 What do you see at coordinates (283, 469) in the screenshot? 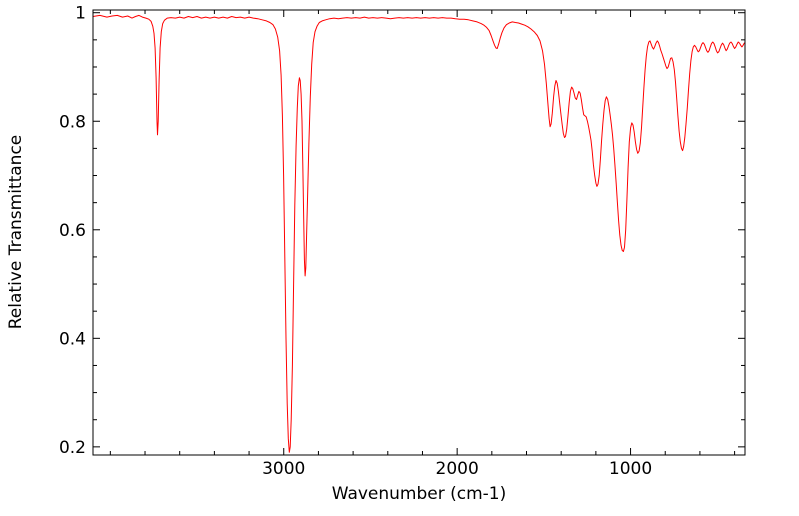
I see `x-tick-label: 3000` at bounding box center [283, 469].